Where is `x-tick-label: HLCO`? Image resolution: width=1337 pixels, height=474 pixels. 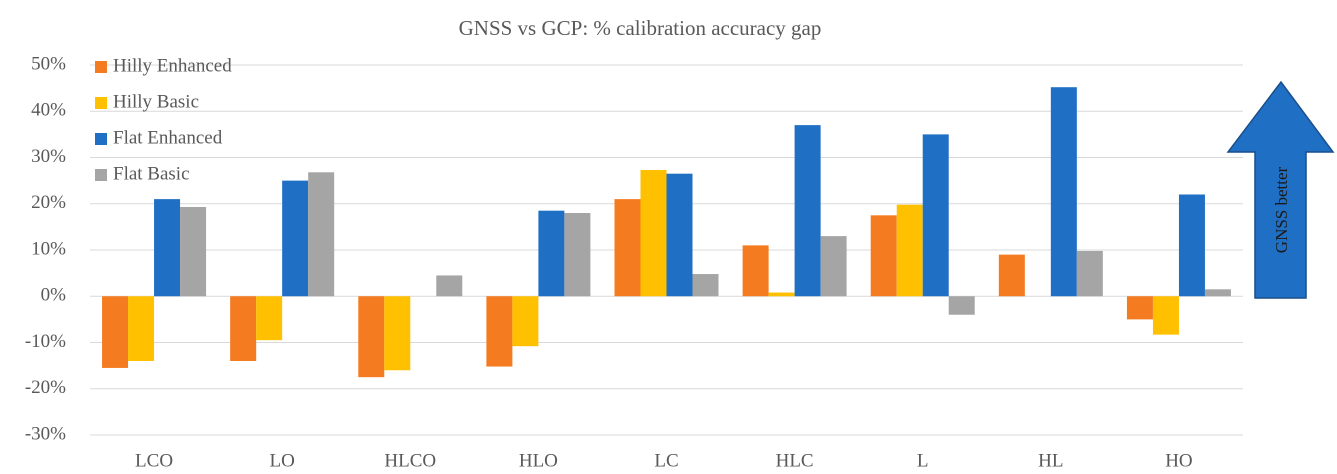 x-tick-label: HLCO is located at coordinates (410, 460).